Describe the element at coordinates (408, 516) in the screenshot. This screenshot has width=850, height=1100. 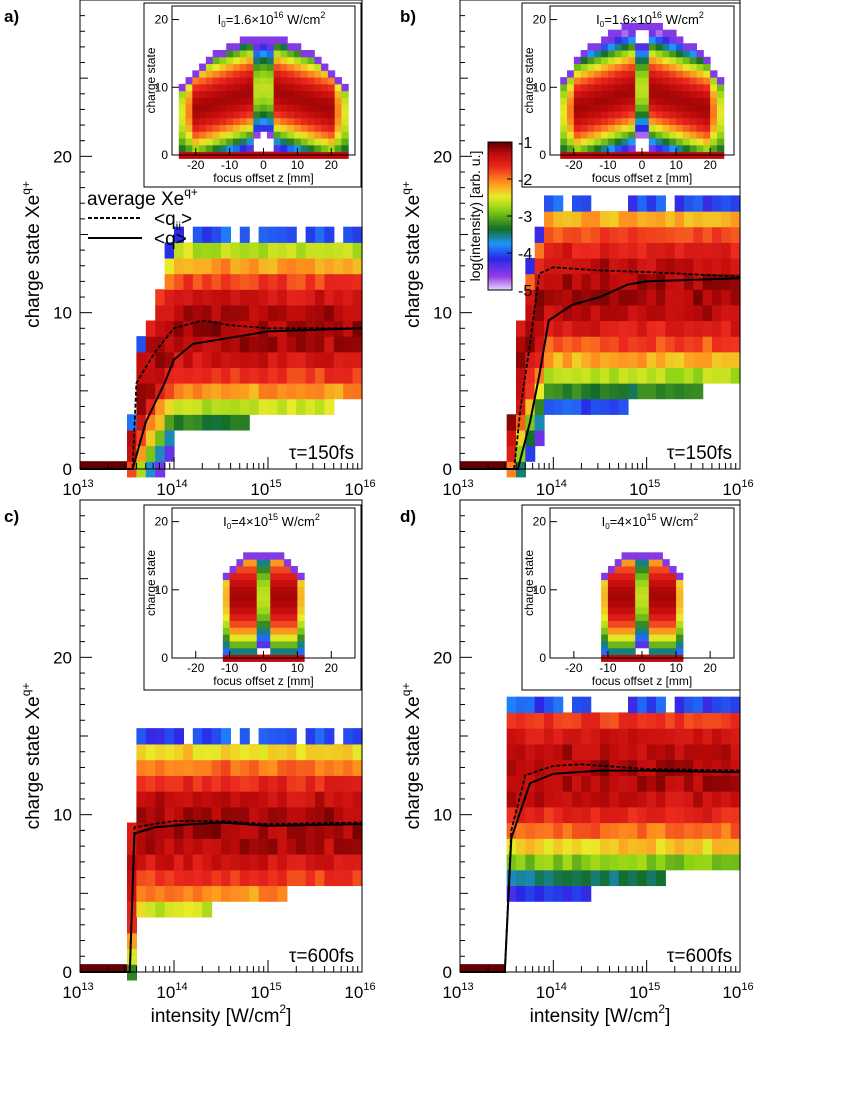
I see `panel-label: d)` at that location.